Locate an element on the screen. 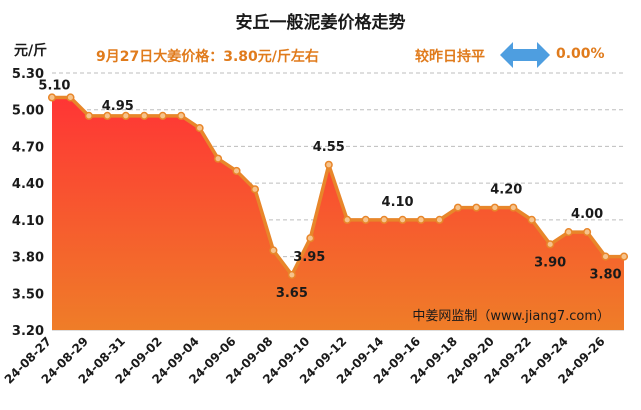 The height and width of the screenshot is (410, 641). y-tick-label: 3.80 is located at coordinates (28, 258).